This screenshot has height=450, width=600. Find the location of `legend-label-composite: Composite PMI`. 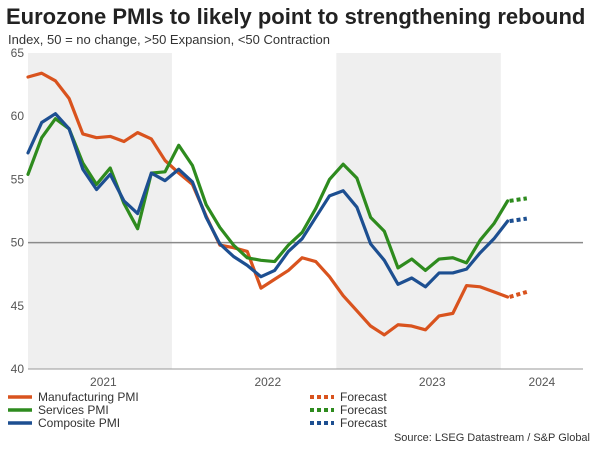

legend-label-composite: Composite PMI is located at coordinates (79, 423).